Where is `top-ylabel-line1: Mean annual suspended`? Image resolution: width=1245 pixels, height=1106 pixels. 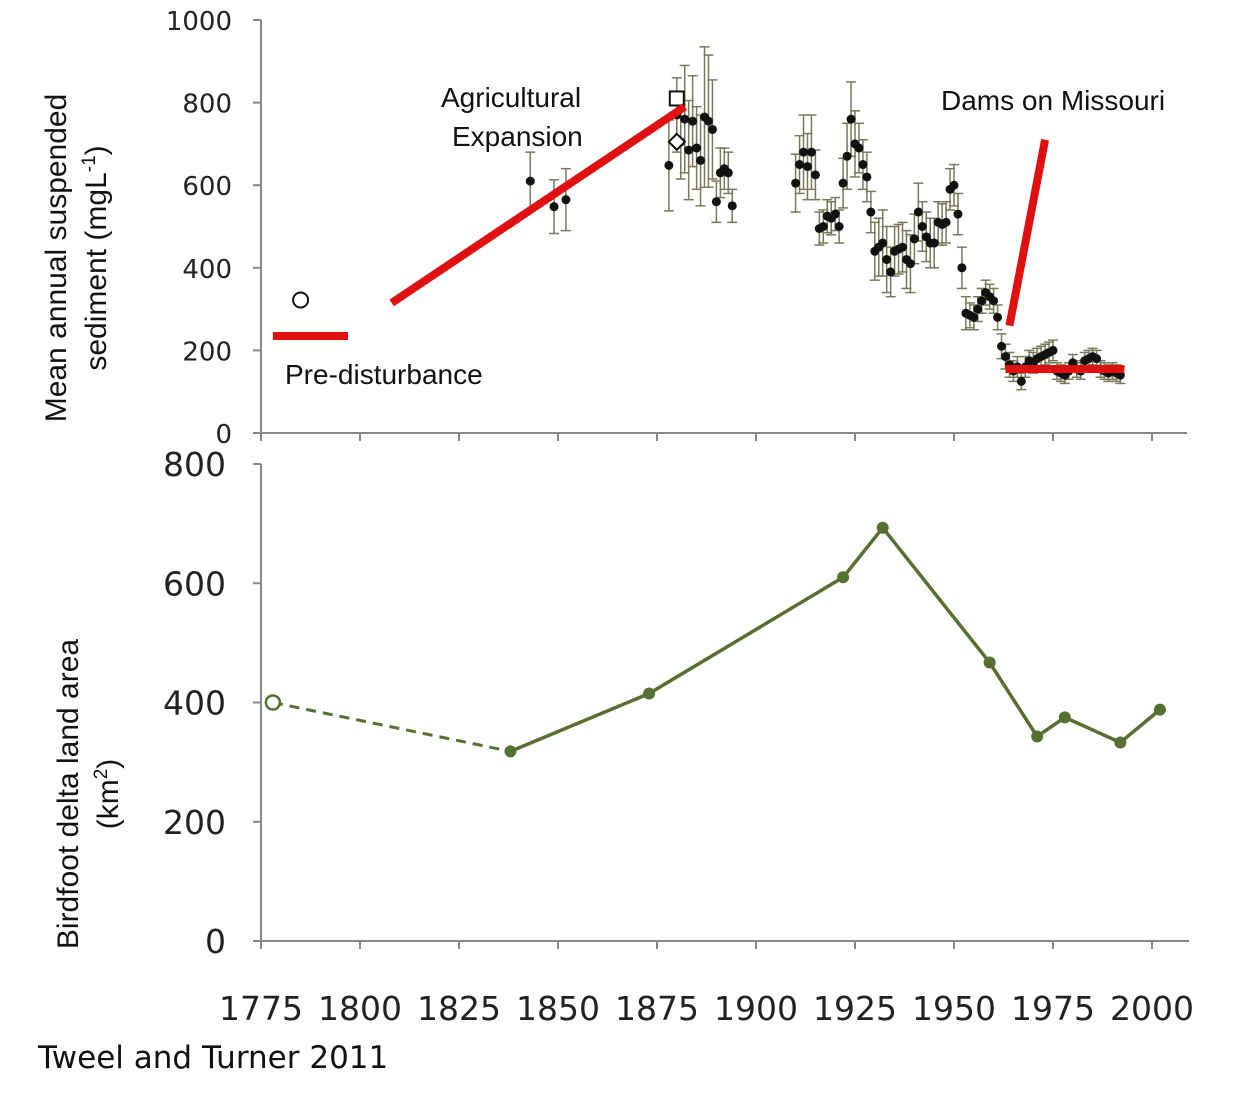 top-ylabel-line1: Mean annual suspended is located at coordinates (56, 258).